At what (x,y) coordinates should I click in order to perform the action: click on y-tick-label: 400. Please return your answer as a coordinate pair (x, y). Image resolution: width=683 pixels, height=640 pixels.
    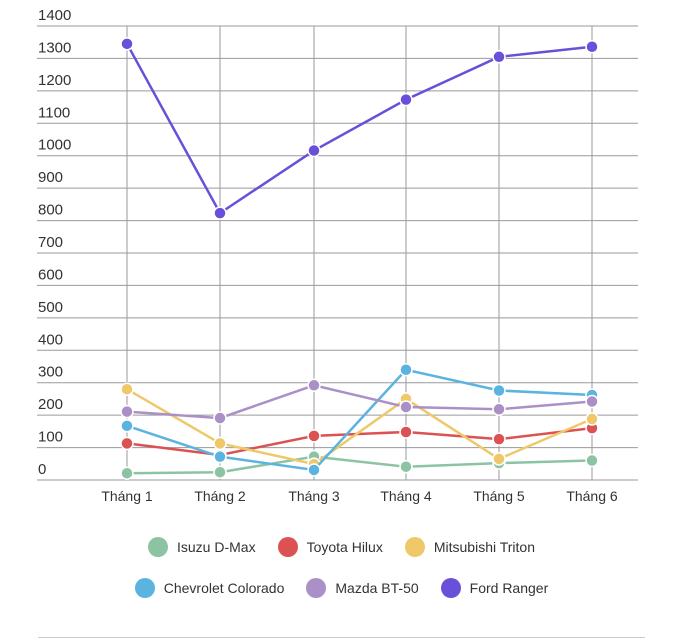
    Looking at the image, I should click on (50, 339).